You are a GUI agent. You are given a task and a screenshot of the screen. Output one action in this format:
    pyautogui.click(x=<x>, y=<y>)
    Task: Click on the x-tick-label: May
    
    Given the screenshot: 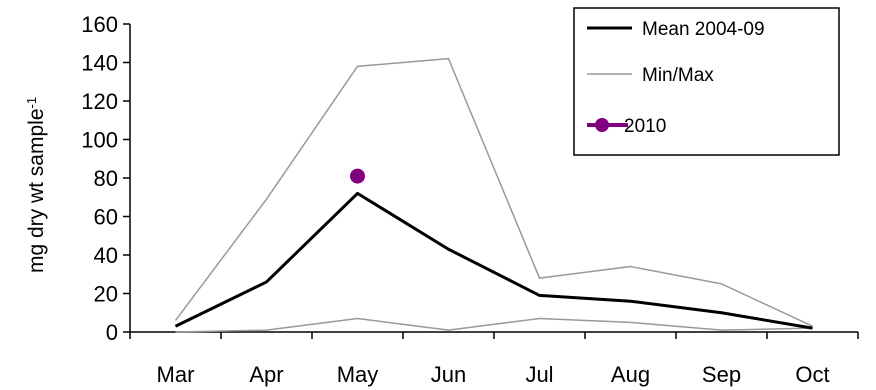 What is the action you would take?
    pyautogui.click(x=358, y=374)
    